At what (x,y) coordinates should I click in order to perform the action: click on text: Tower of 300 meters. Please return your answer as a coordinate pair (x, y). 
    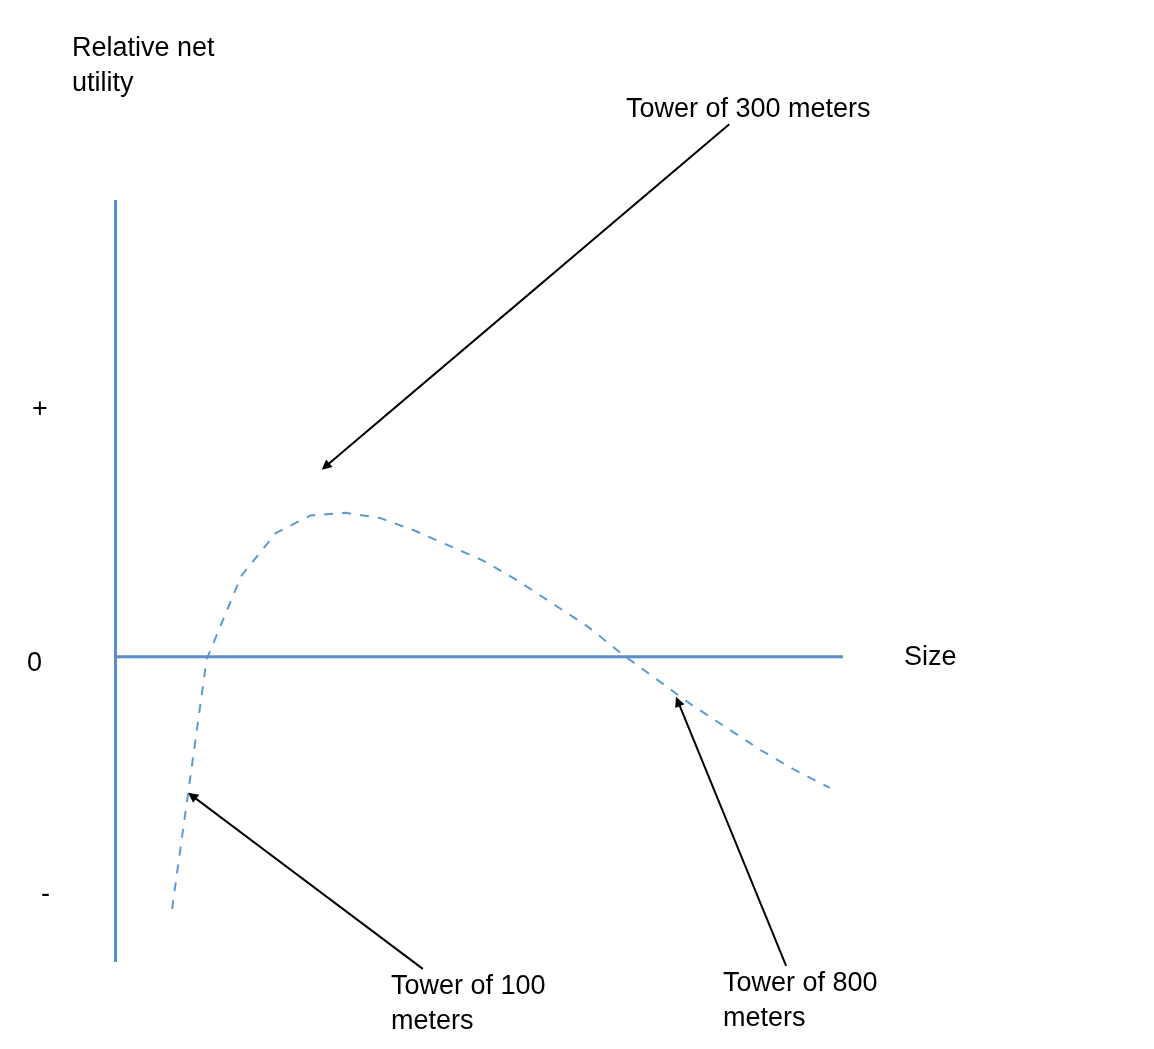
    Looking at the image, I should click on (748, 108).